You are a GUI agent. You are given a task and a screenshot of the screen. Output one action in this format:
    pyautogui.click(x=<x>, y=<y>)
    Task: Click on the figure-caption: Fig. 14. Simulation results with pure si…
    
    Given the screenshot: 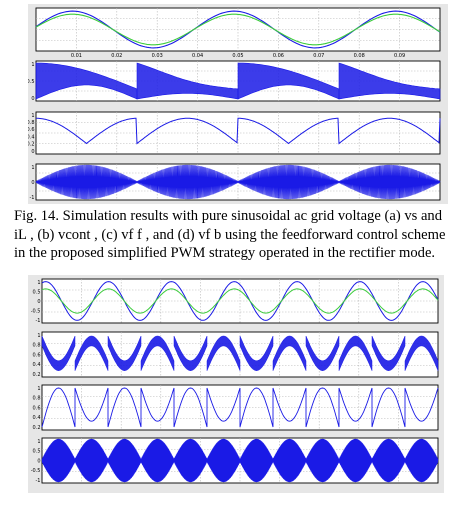 What is the action you would take?
    pyautogui.click(x=239, y=235)
    